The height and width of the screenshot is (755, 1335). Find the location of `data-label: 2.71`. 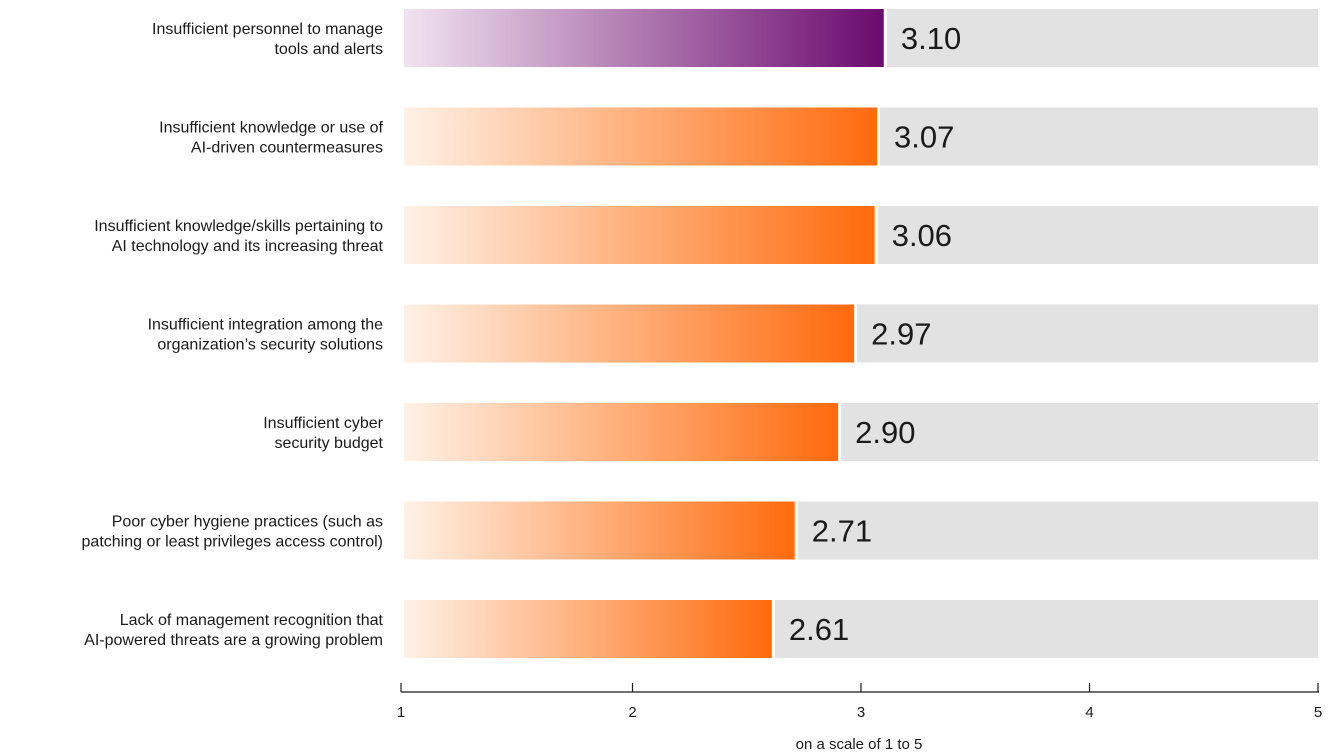

data-label: 2.71 is located at coordinates (842, 531).